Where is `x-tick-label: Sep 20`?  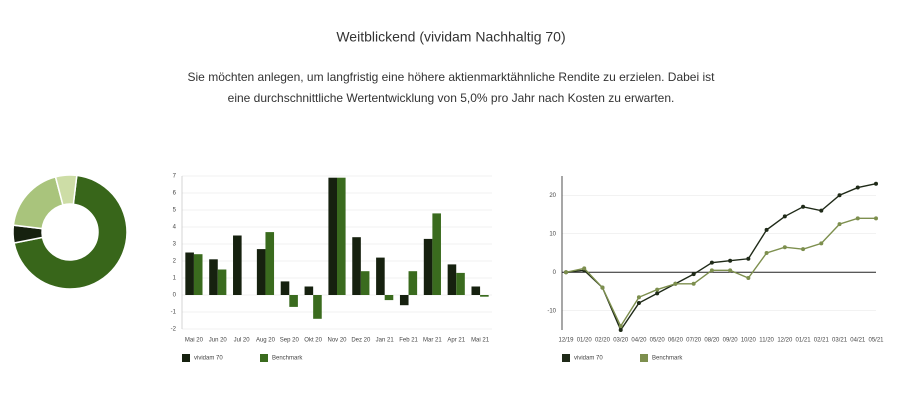 x-tick-label: Sep 20 is located at coordinates (290, 341).